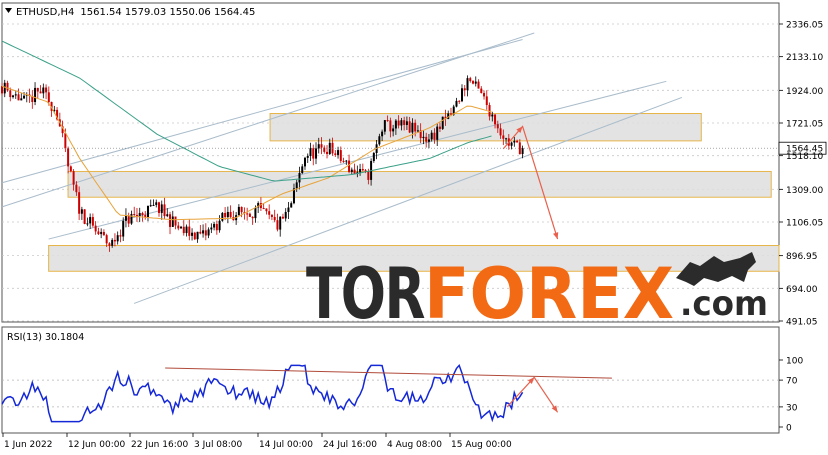 This screenshot has height=455, width=828. What do you see at coordinates (262, 393) in the screenshot?
I see `rsi-line` at bounding box center [262, 393].